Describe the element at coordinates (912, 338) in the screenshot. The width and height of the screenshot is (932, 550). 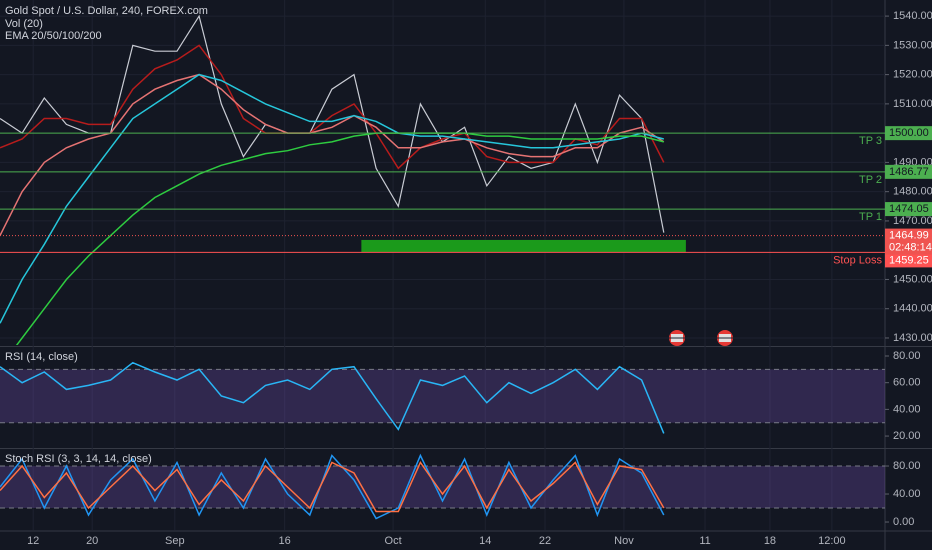
I see `y-tick-label: 1430.00` at that location.